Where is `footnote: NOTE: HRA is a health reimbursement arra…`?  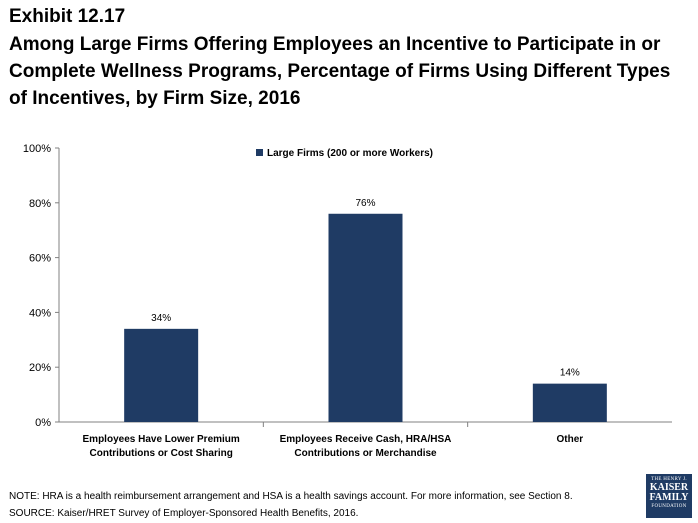 footnote: NOTE: HRA is a health reimbursement arra… is located at coordinates (291, 496).